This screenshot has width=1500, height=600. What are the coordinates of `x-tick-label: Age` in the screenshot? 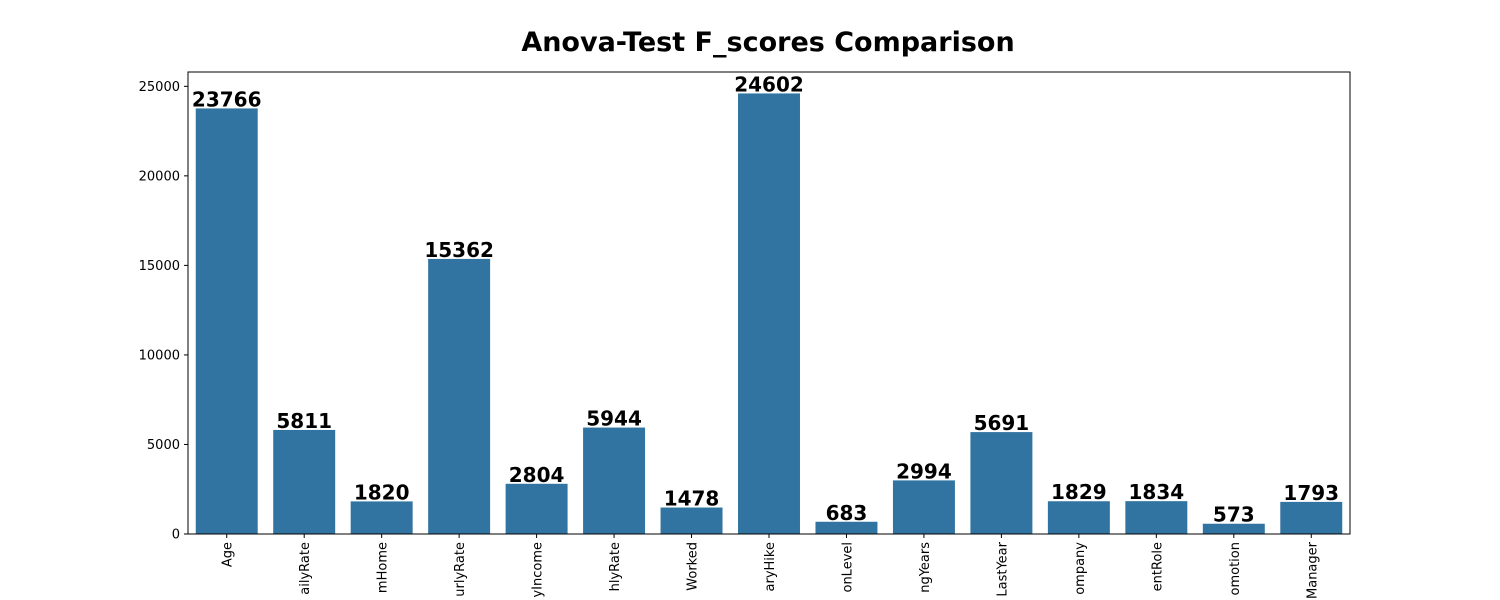 It's located at (228, 554).